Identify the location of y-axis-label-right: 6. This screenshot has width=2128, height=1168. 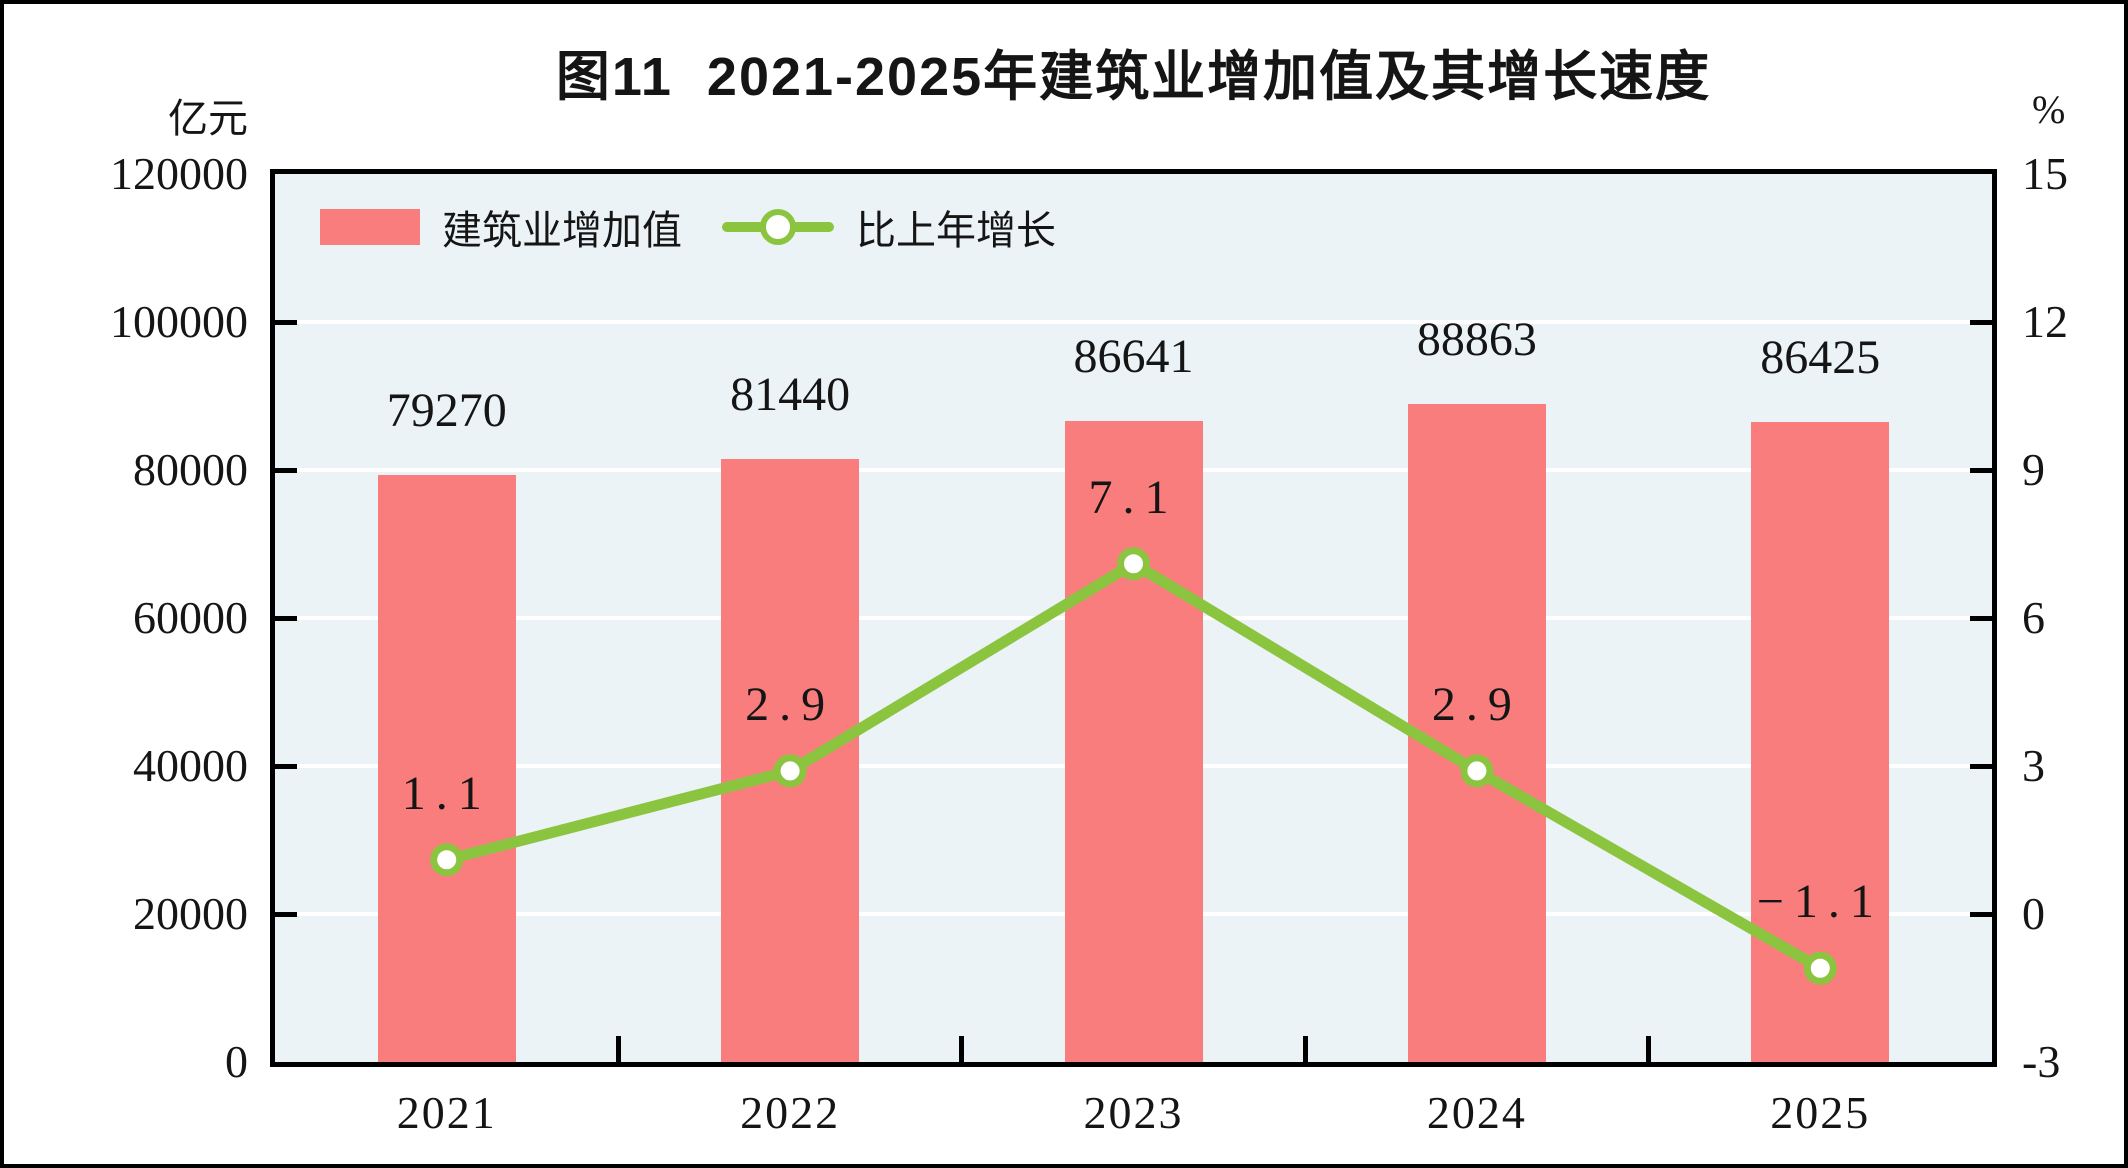
(2033, 617).